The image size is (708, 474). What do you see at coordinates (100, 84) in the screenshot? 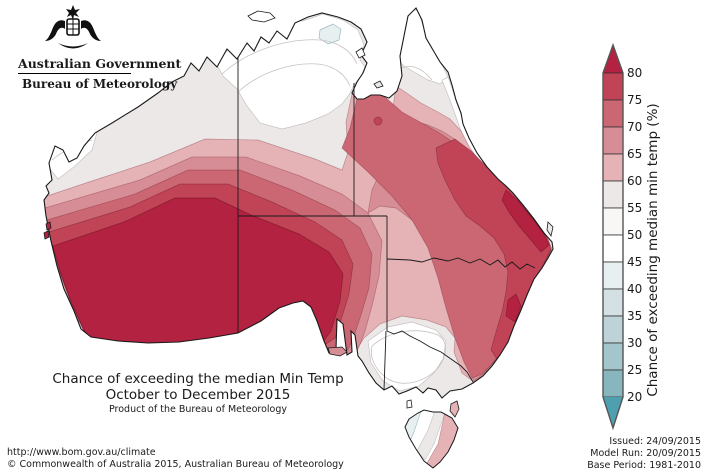
I see `logo-bureau-text: Bureau of Meteorology` at bounding box center [100, 84].